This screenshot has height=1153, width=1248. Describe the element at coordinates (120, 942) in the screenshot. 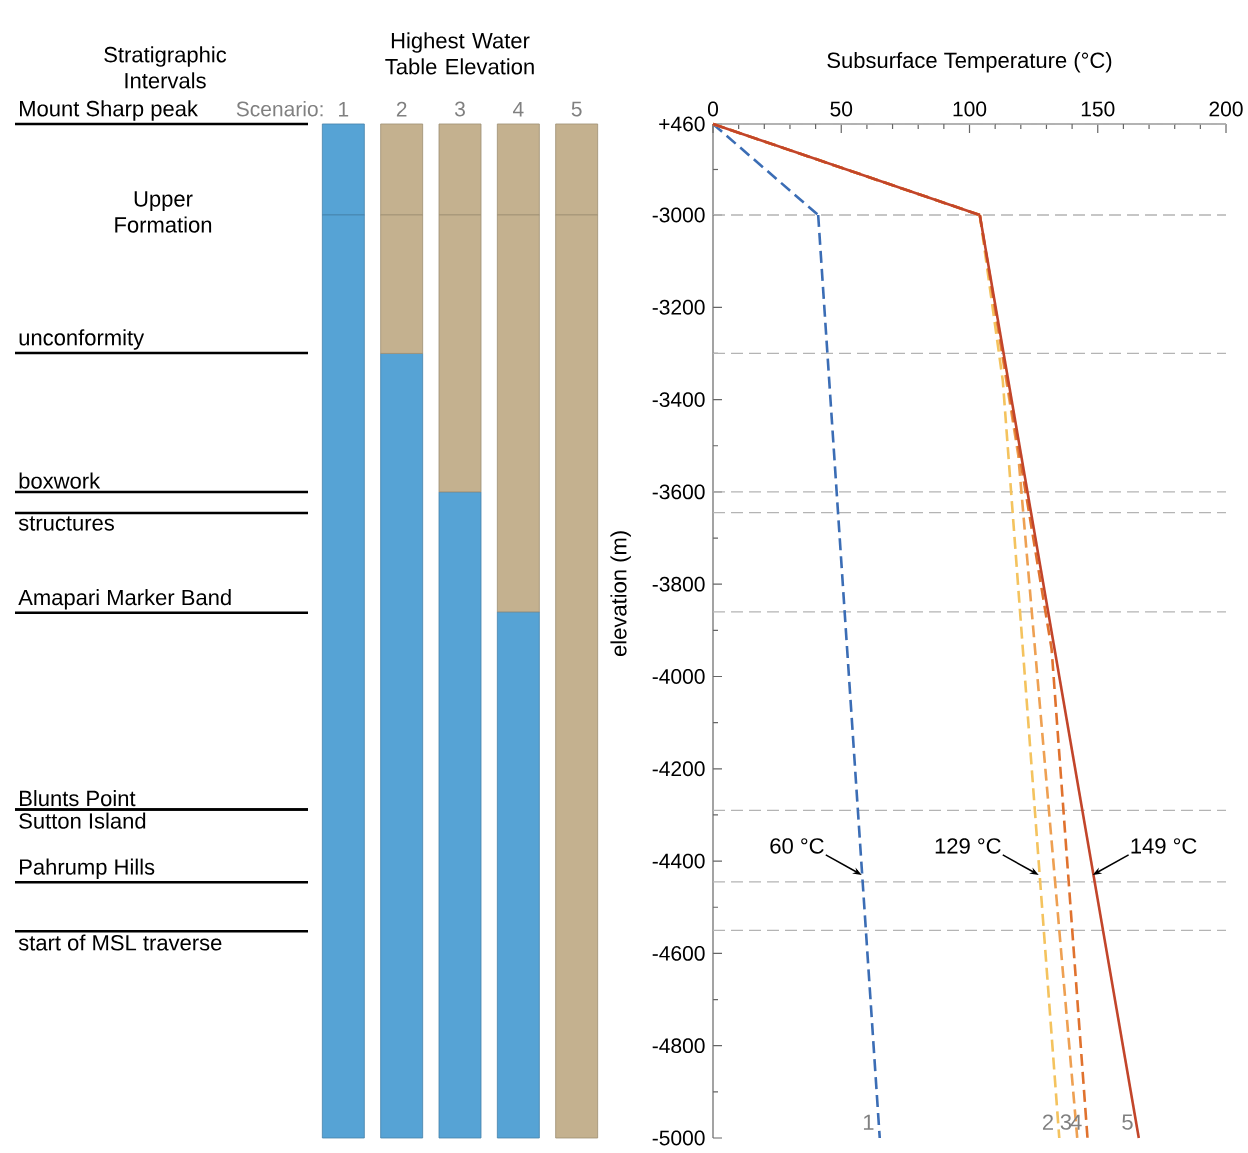

I see `text: start of MSL traverse` at that location.